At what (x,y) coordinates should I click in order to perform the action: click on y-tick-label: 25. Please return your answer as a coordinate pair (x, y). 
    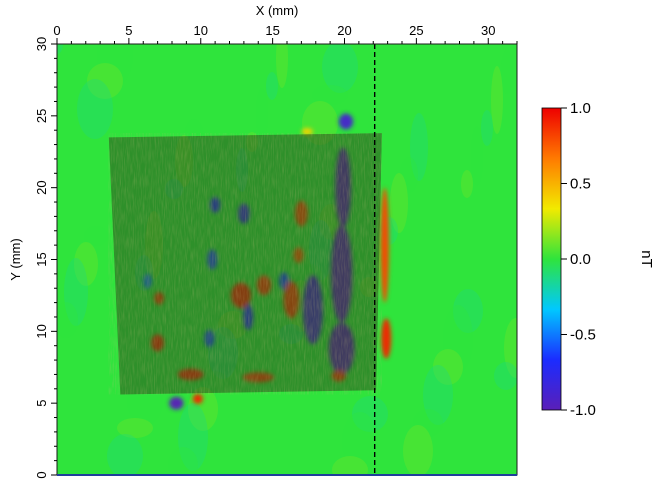
    Looking at the image, I should click on (41, 116).